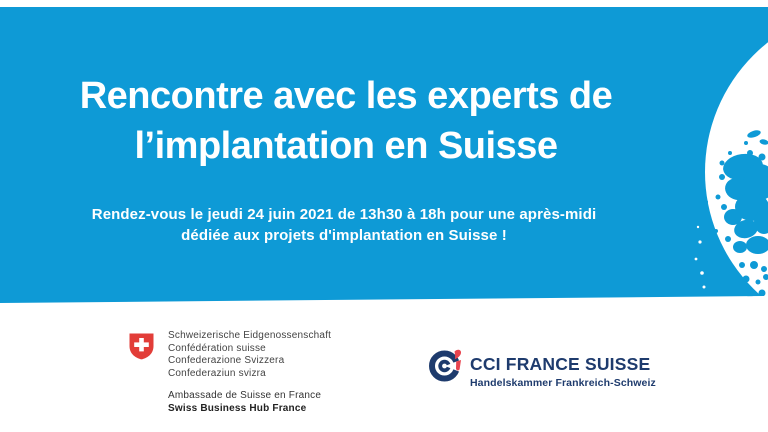 Image resolution: width=768 pixels, height=432 pixels. I want to click on embassy-line: Ambassade de Suisse en France, so click(245, 395).